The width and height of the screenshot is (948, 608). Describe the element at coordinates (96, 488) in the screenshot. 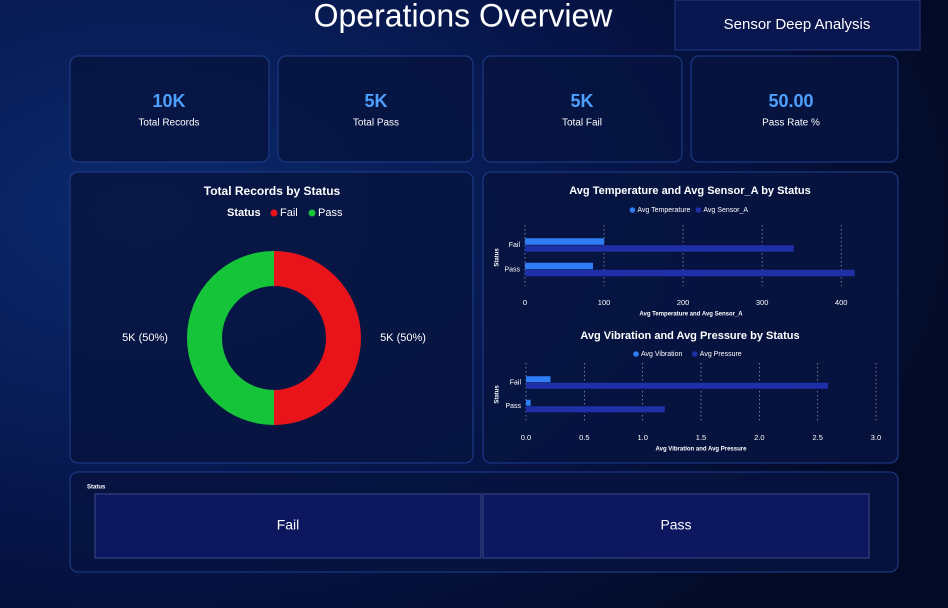

I see `slicer-title: Status` at that location.